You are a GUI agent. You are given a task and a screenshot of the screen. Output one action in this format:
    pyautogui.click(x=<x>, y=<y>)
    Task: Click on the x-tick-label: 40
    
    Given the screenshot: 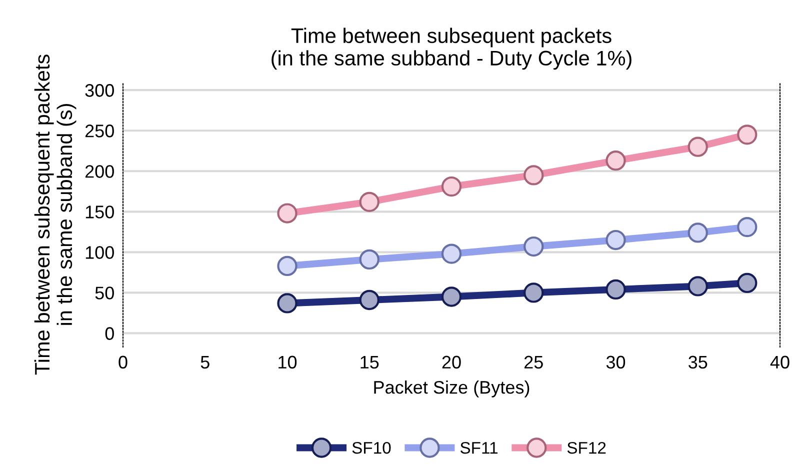 What is the action you would take?
    pyautogui.click(x=780, y=362)
    